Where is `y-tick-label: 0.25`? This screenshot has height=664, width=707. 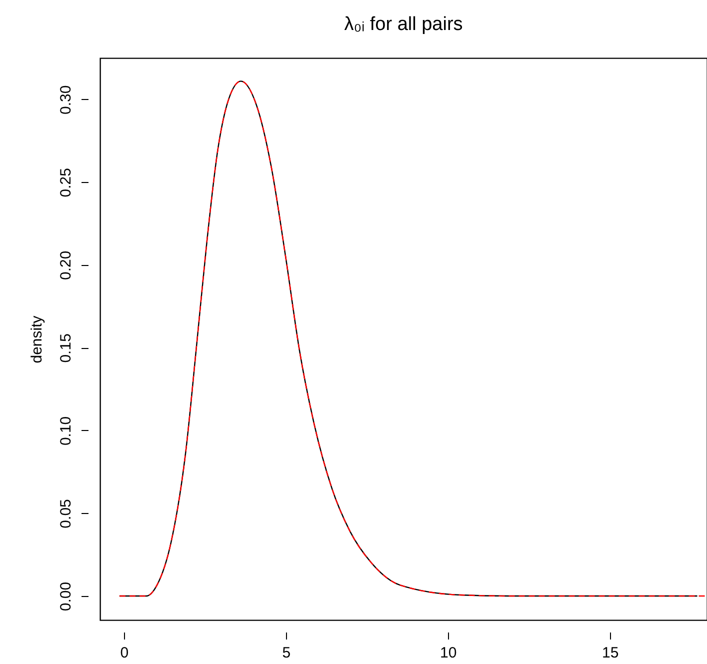 y-tick-label: 0.25 is located at coordinates (66, 183).